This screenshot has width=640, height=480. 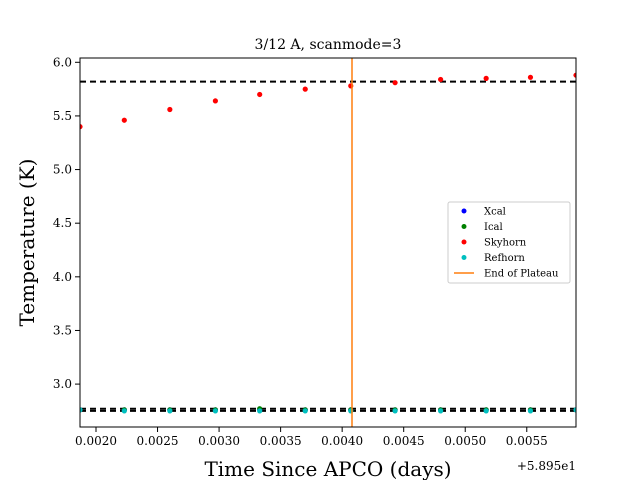 I want to click on legend-label-skyhorn: Skyhorn, so click(x=505, y=243).